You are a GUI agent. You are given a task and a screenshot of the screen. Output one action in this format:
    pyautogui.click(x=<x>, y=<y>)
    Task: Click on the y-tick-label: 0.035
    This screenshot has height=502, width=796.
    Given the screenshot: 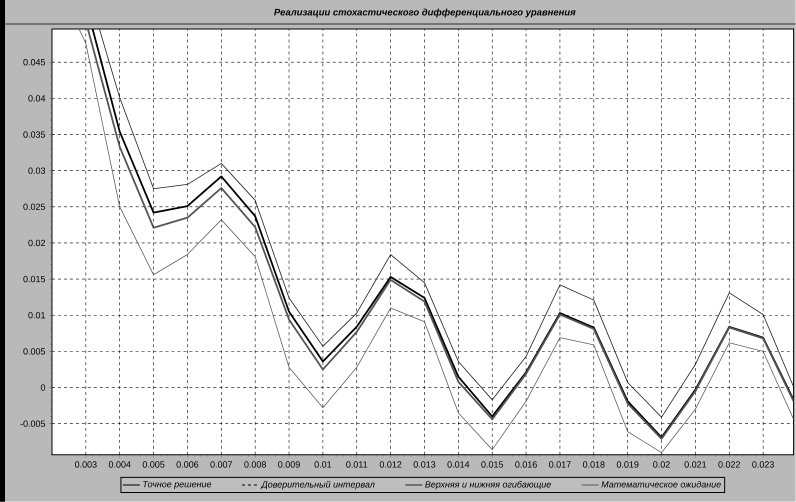 What is the action you would take?
    pyautogui.click(x=34, y=134)
    